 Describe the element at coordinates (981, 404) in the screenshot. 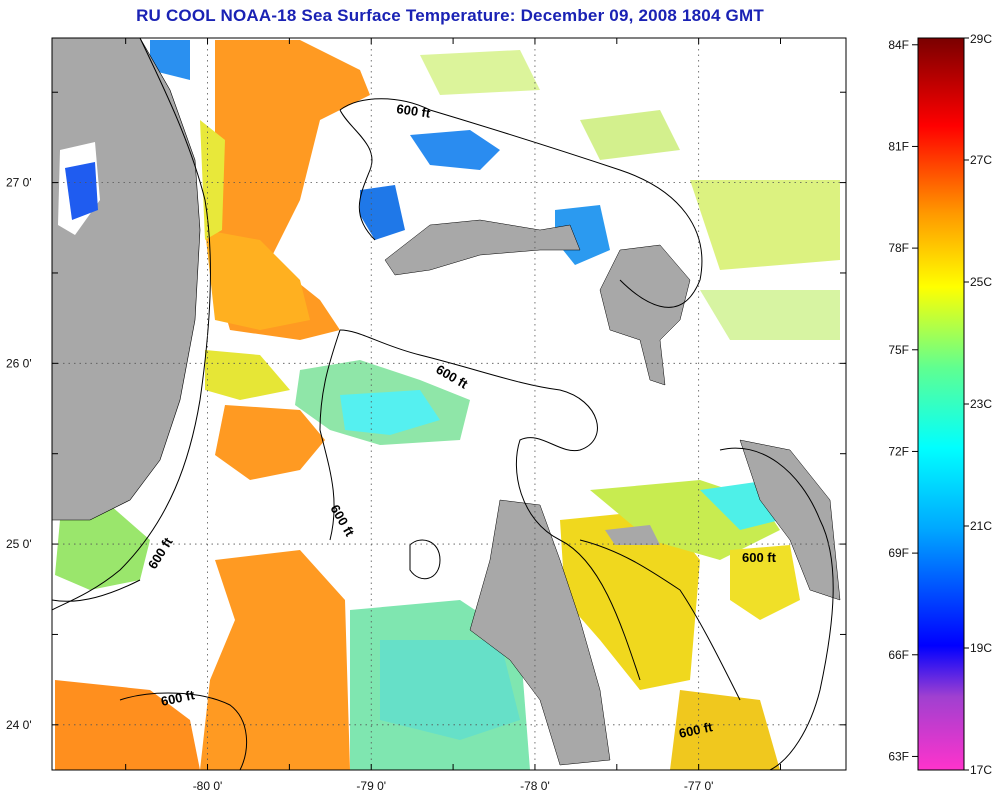

I see `colorbar-c-label: 23C` at that location.